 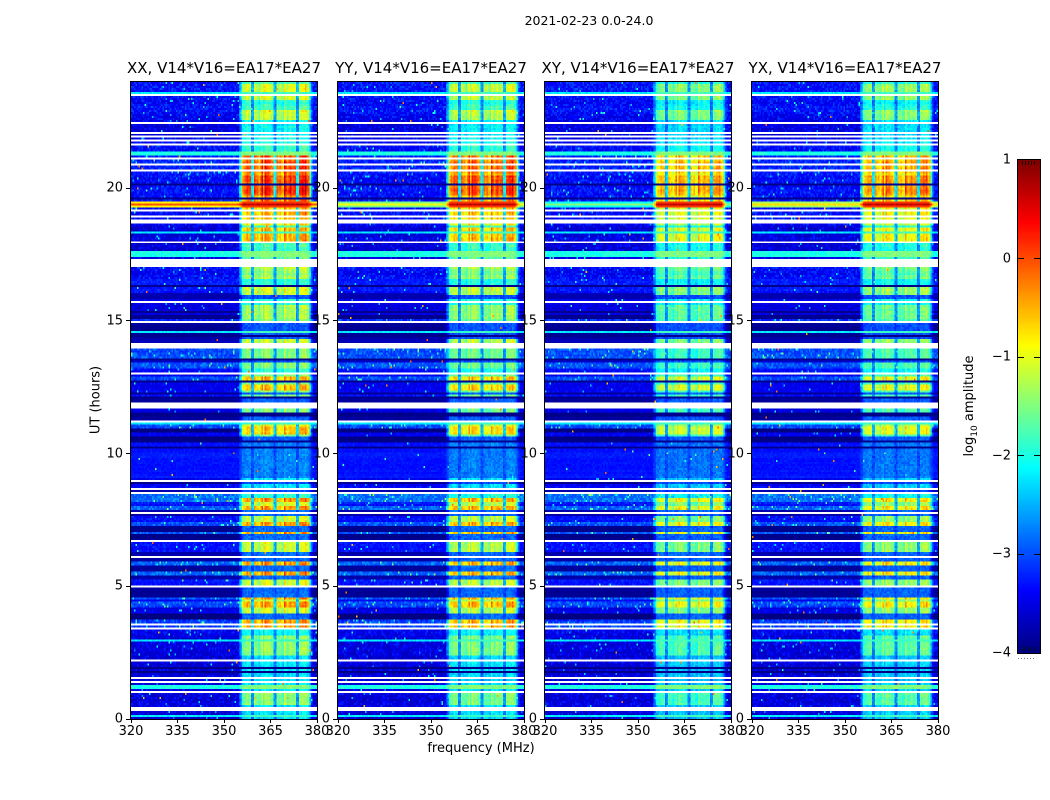 I want to click on panel-xy-title: XY, V14*V16=EA17*EA27, so click(x=638, y=68).